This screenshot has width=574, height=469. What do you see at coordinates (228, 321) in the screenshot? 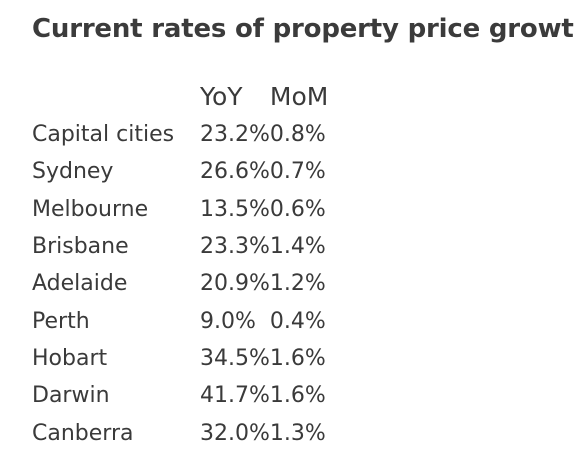
I see `yoy-value: 9.0%` at bounding box center [228, 321].